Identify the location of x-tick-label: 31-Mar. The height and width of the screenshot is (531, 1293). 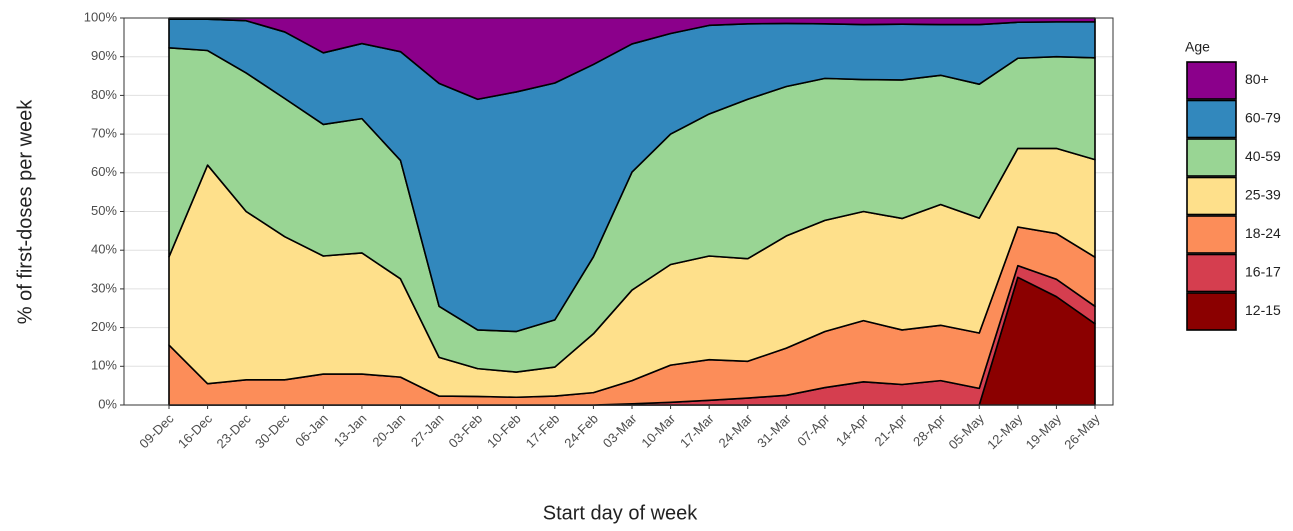
(774, 430).